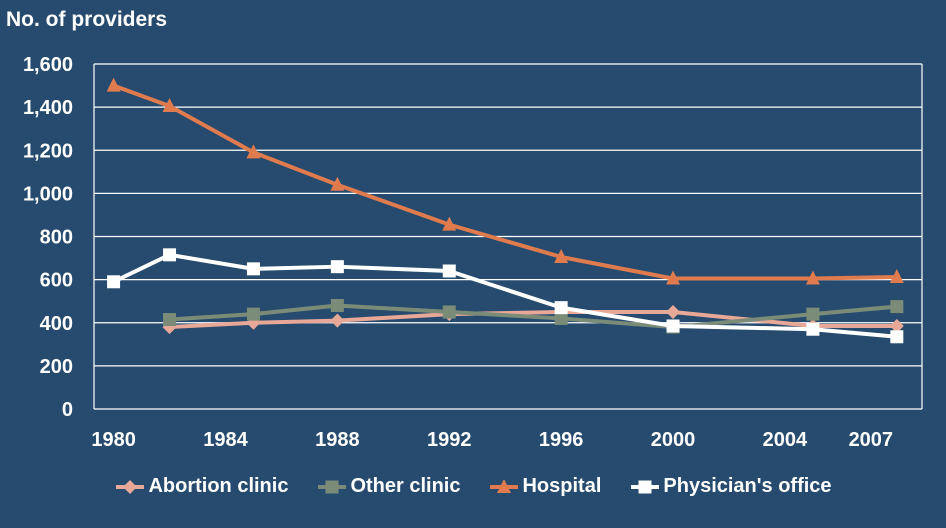  Describe the element at coordinates (871, 440) in the screenshot. I see `x-tick-label: 2007` at that location.